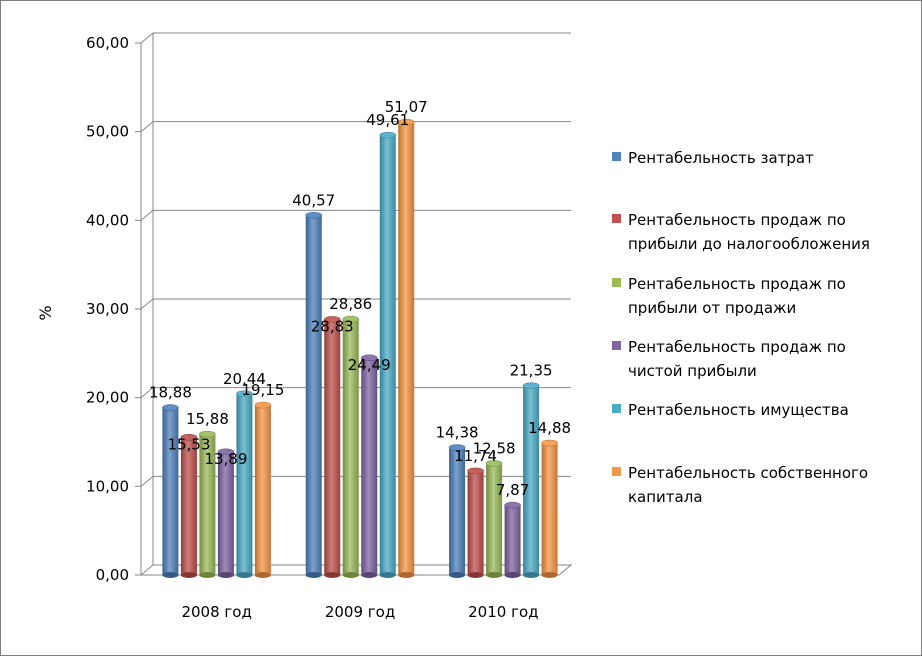  Describe the element at coordinates (225, 459) in the screenshot. I see `data-label: 13,89` at that location.